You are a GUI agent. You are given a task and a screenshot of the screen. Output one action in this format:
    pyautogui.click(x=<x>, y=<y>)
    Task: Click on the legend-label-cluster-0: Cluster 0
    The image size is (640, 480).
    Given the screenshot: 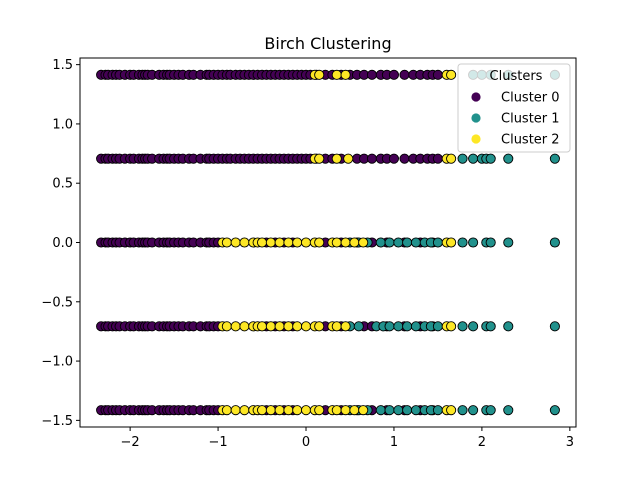 What is the action you would take?
    pyautogui.click(x=530, y=98)
    